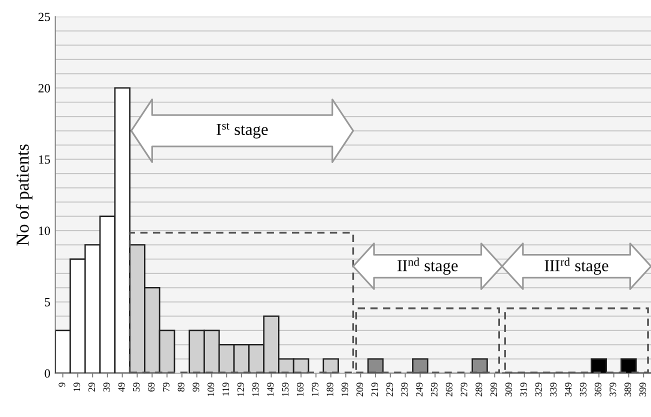 This screenshot has height=417, width=651. I want to click on x-tick-label: 149, so click(270, 389).